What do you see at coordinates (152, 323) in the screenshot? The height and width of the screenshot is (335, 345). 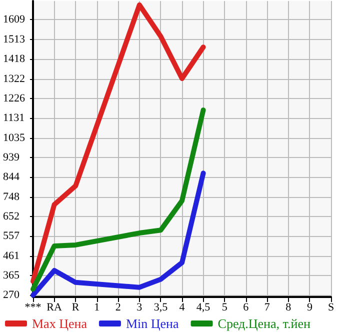 I see `legend-label: Min Цена` at bounding box center [152, 323].